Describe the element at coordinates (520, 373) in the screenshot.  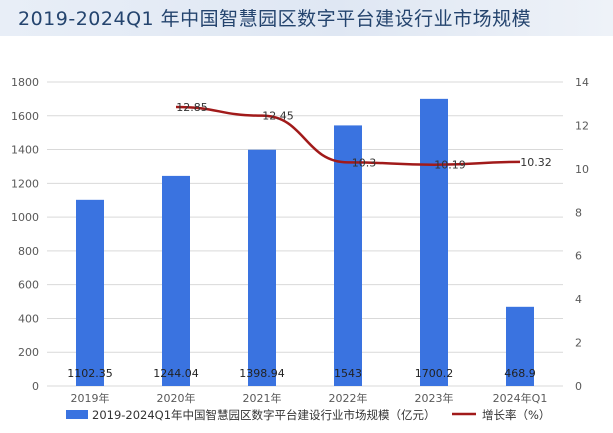
I see `bar-value-label: 468.9` at that location.